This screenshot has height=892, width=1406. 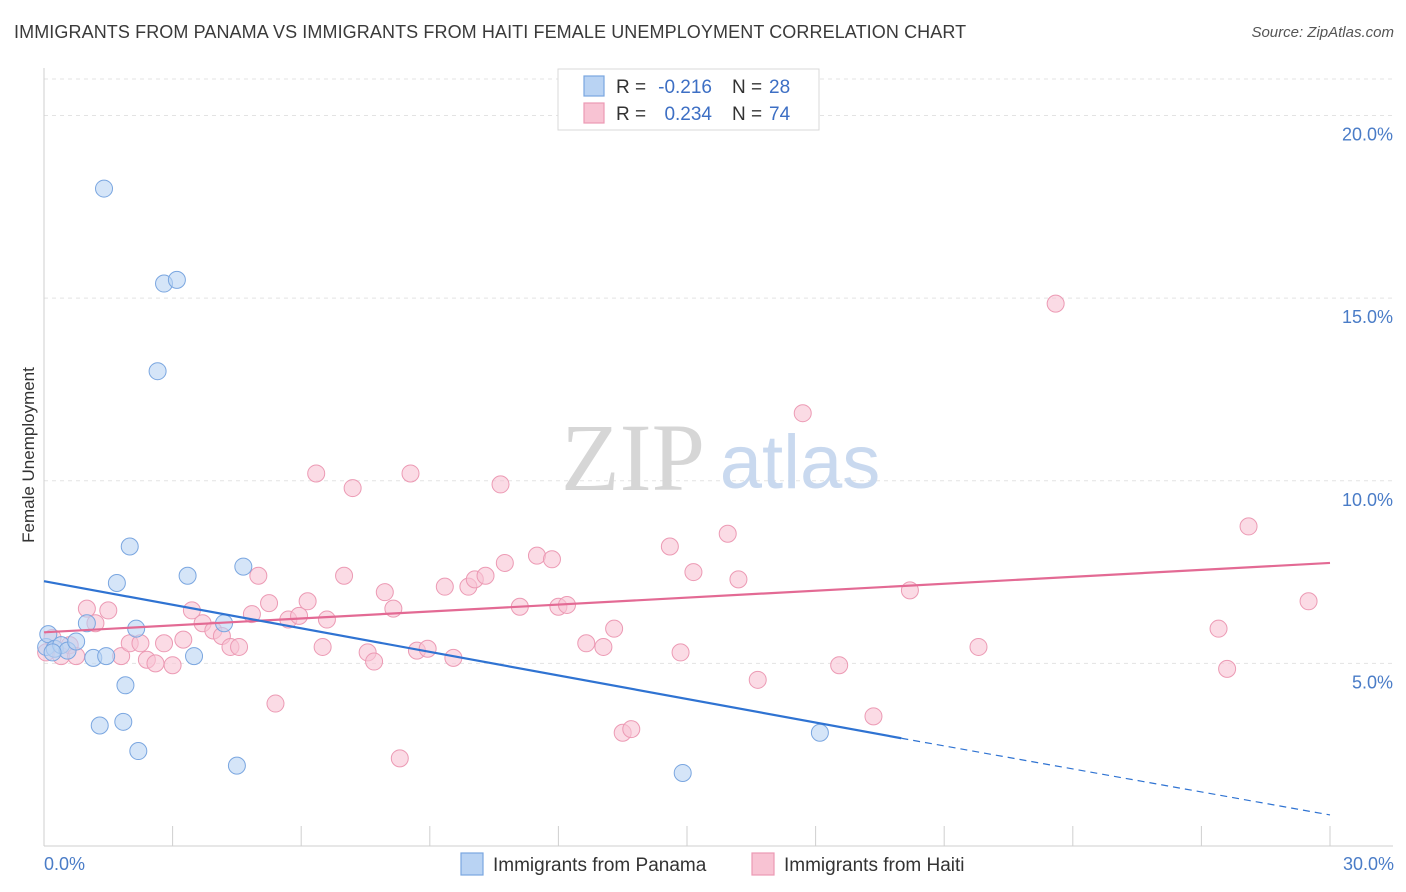 What do you see at coordinates (1322, 32) in the screenshot?
I see `source-credit: Source: ZipAtlas.com` at bounding box center [1322, 32].